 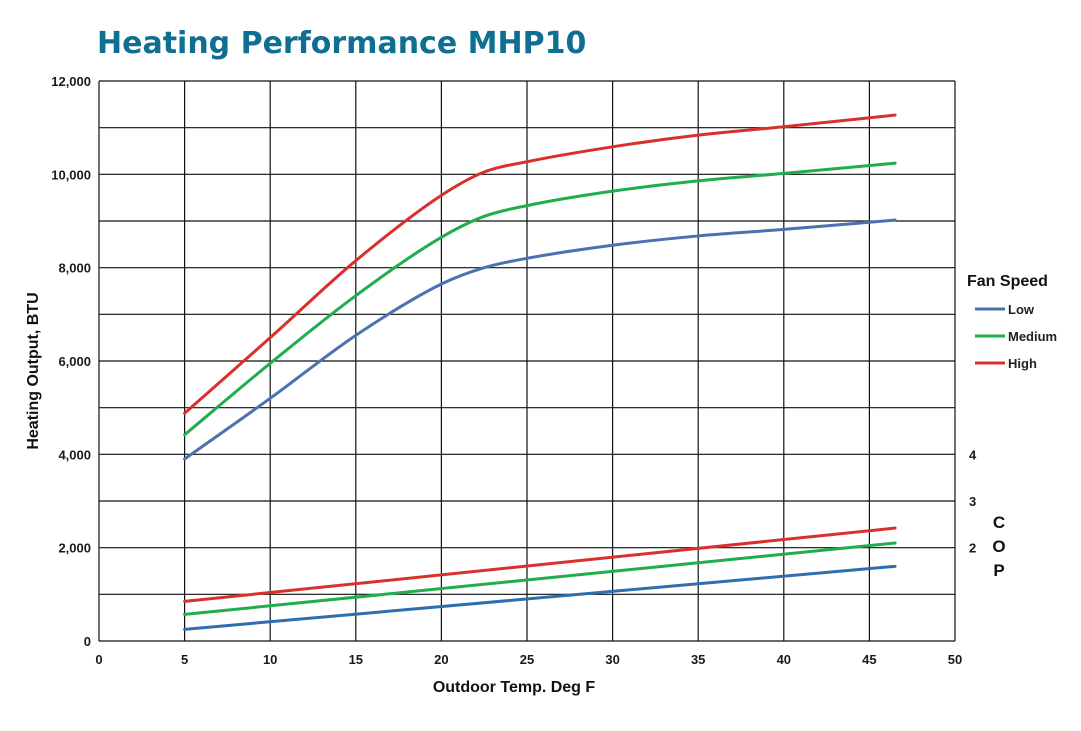 What do you see at coordinates (98, 659) in the screenshot?
I see `x-tick-label: 0` at bounding box center [98, 659].